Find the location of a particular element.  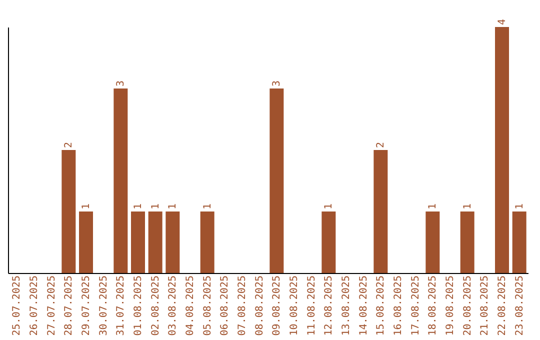

x-tick-label: 01.08.2025 is located at coordinates (138, 306).